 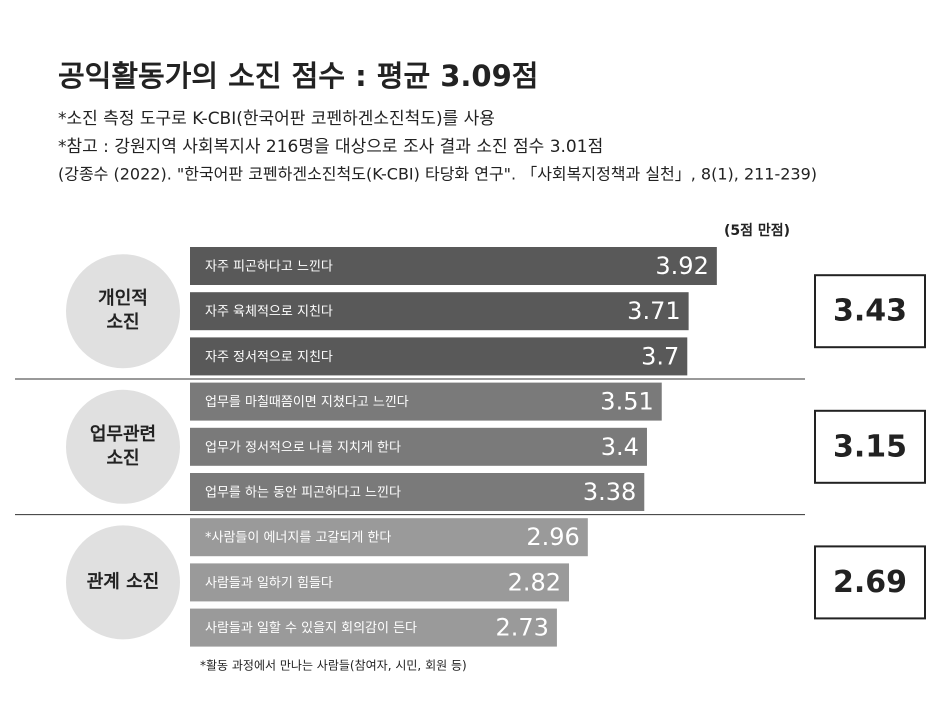 I want to click on value-label: 3.51, so click(x=626, y=402).